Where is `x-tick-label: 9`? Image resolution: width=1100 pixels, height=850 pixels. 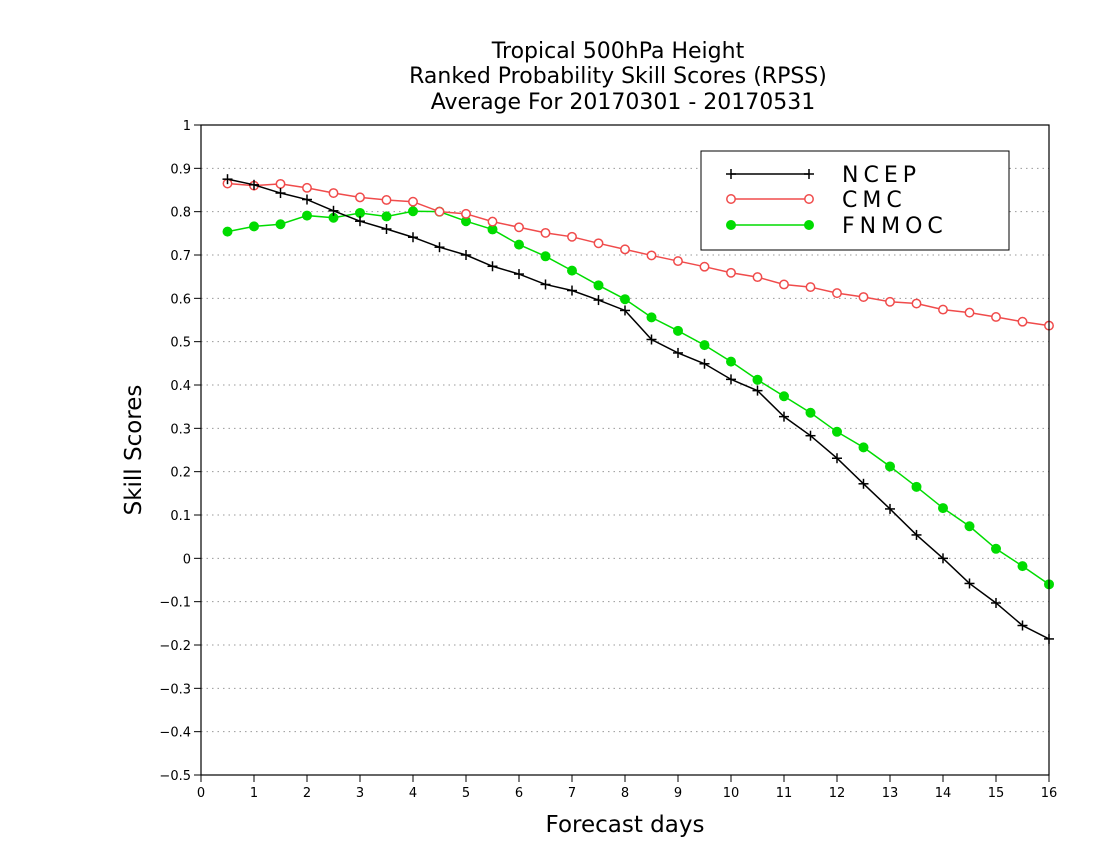 x-tick-label: 9 is located at coordinates (678, 793).